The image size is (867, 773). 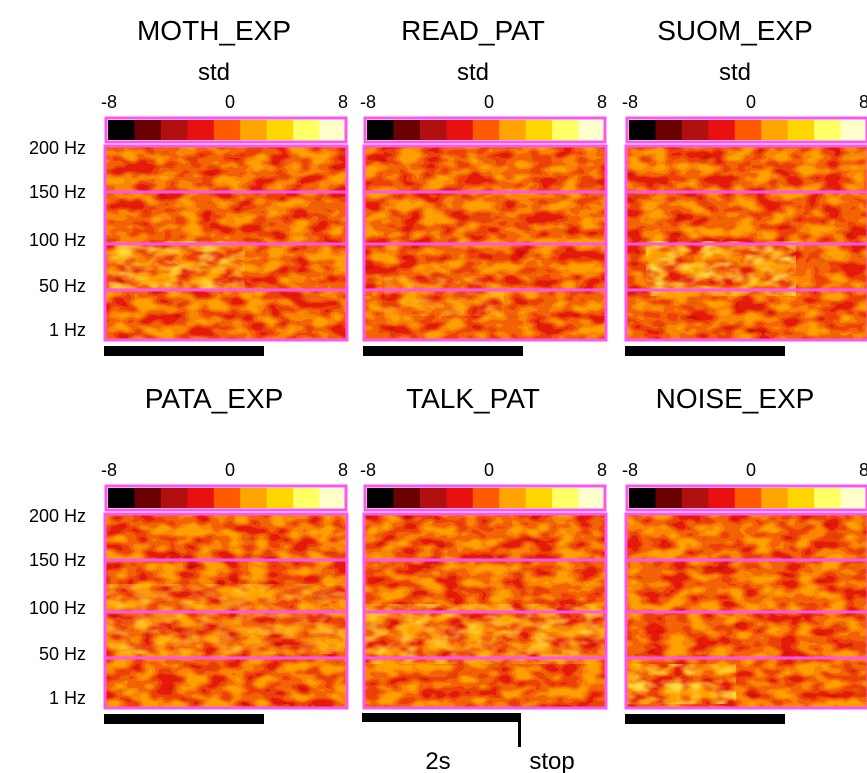 I want to click on panel-title: PATA_EXP, so click(x=214, y=398).